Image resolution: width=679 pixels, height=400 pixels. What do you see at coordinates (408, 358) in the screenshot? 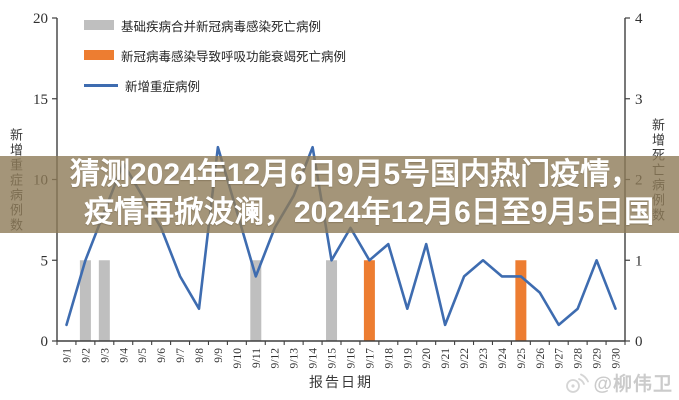
I see `svg-text: 9/19` at bounding box center [408, 358].